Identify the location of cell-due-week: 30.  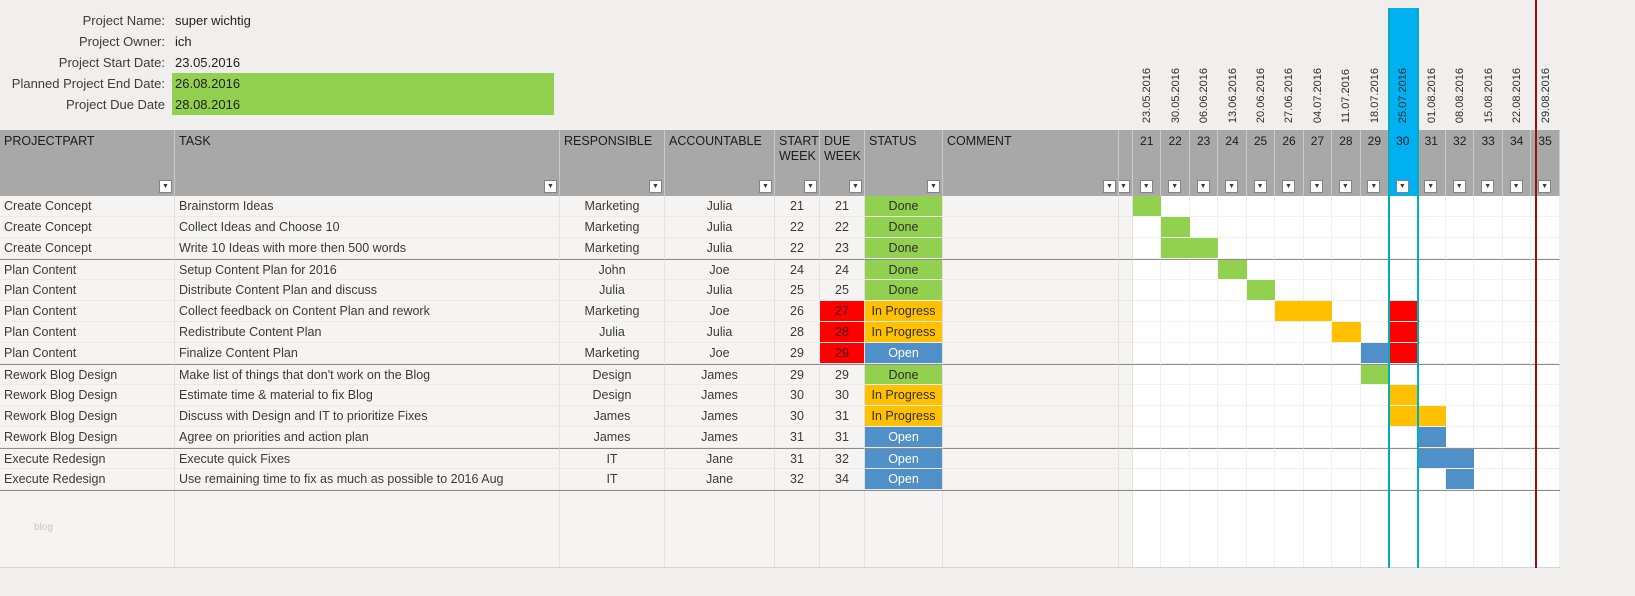
(842, 395).